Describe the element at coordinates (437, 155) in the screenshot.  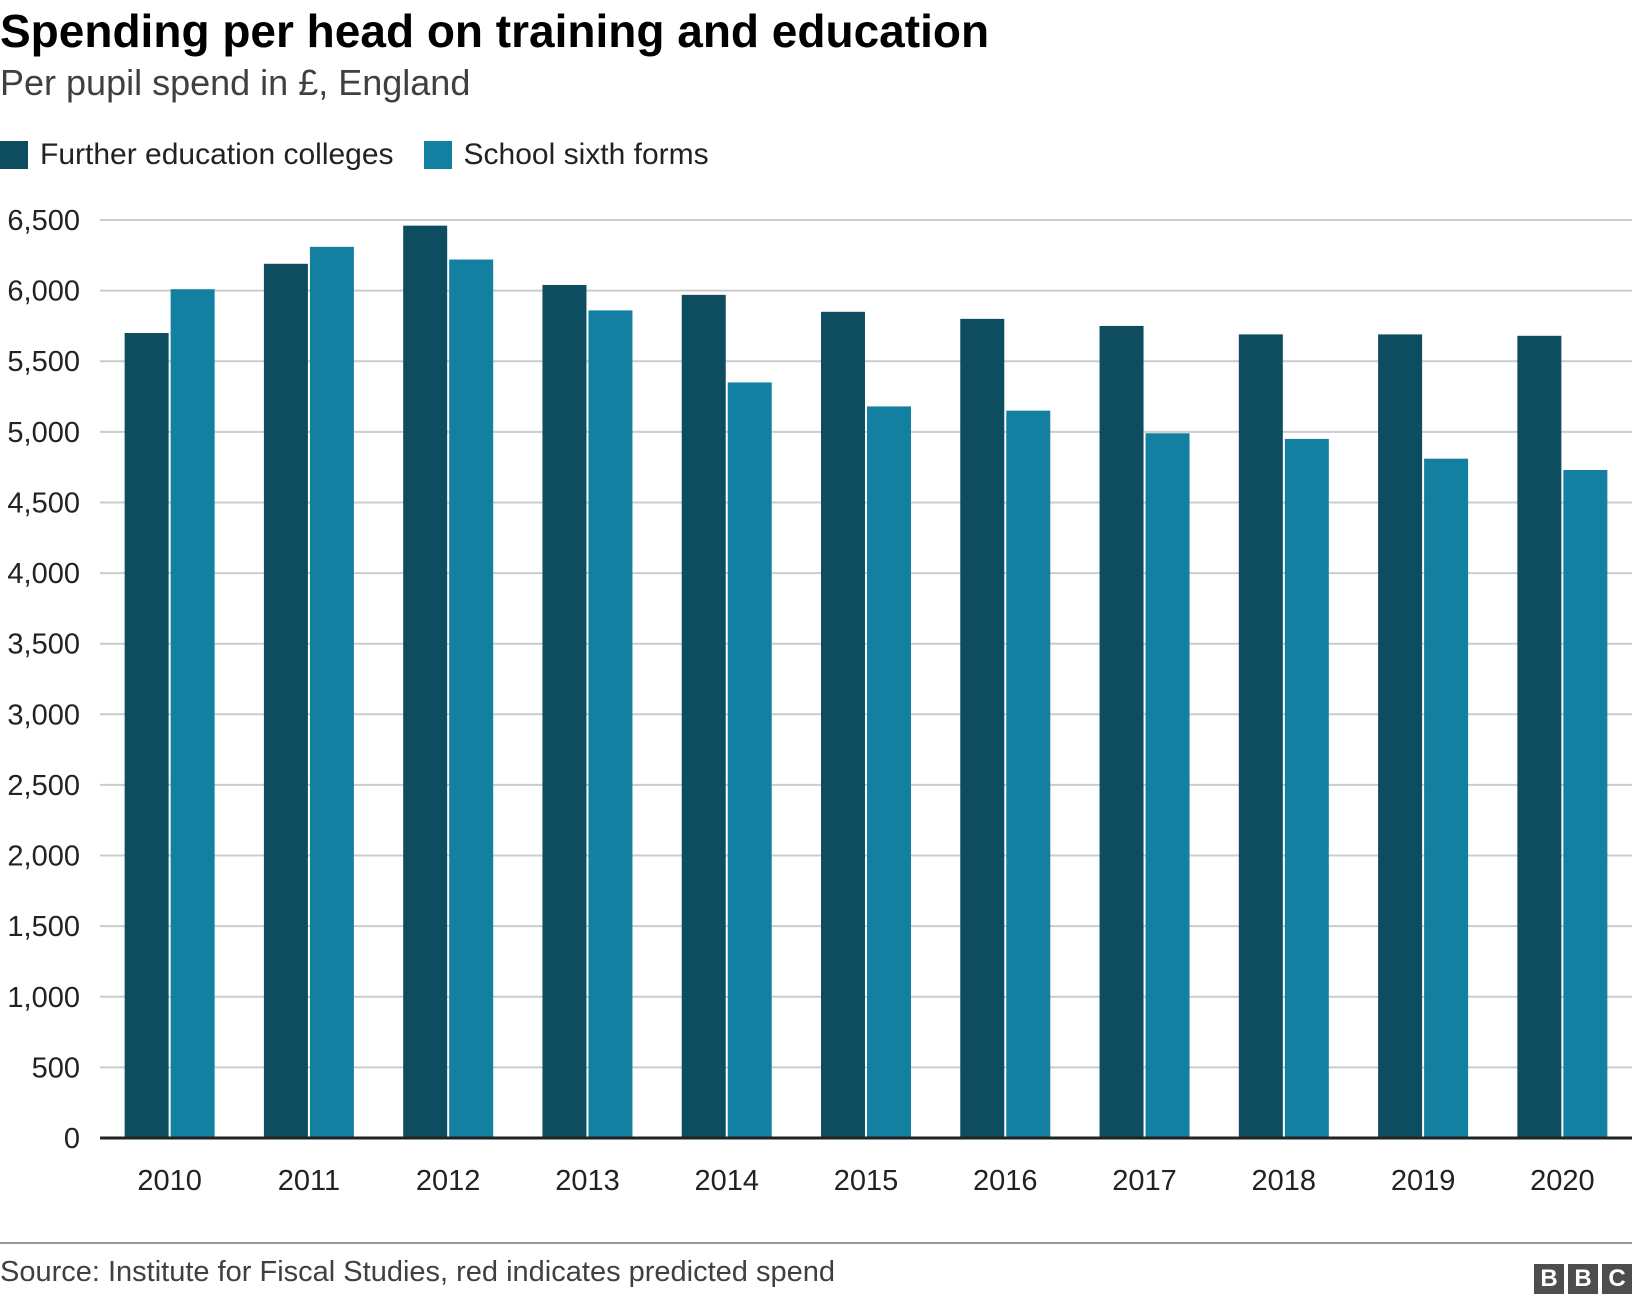
I see `legend-swatch-sixth-forms` at that location.